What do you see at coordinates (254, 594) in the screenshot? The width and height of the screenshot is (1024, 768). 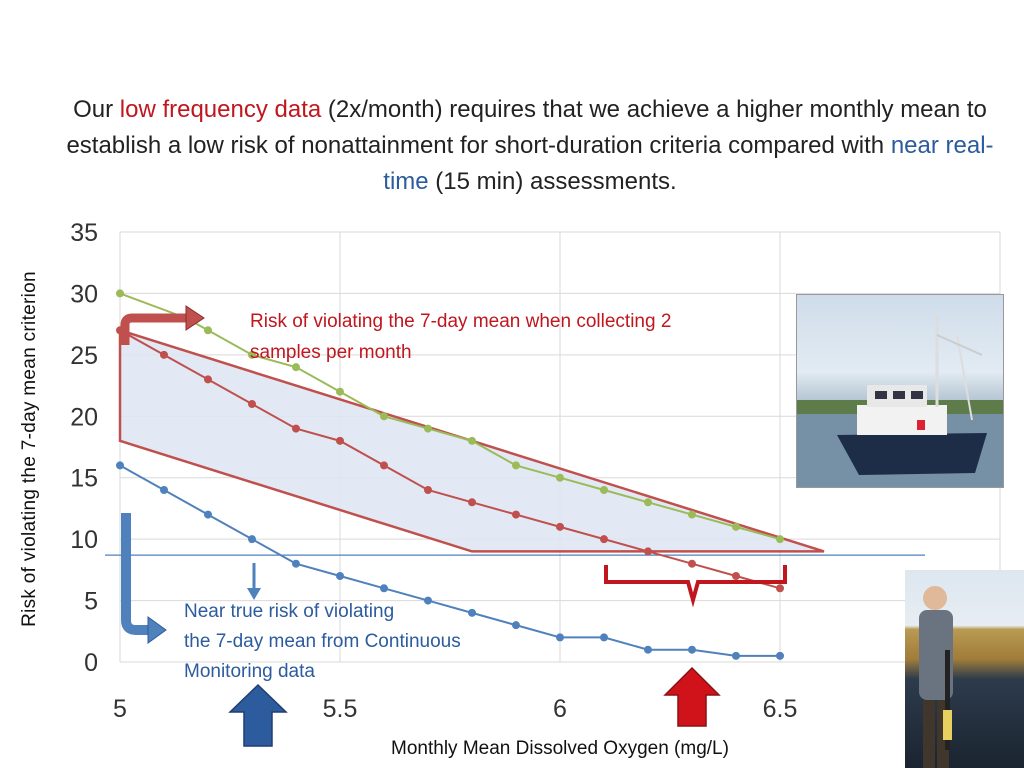 I see `small-down-arrow-head` at bounding box center [254, 594].